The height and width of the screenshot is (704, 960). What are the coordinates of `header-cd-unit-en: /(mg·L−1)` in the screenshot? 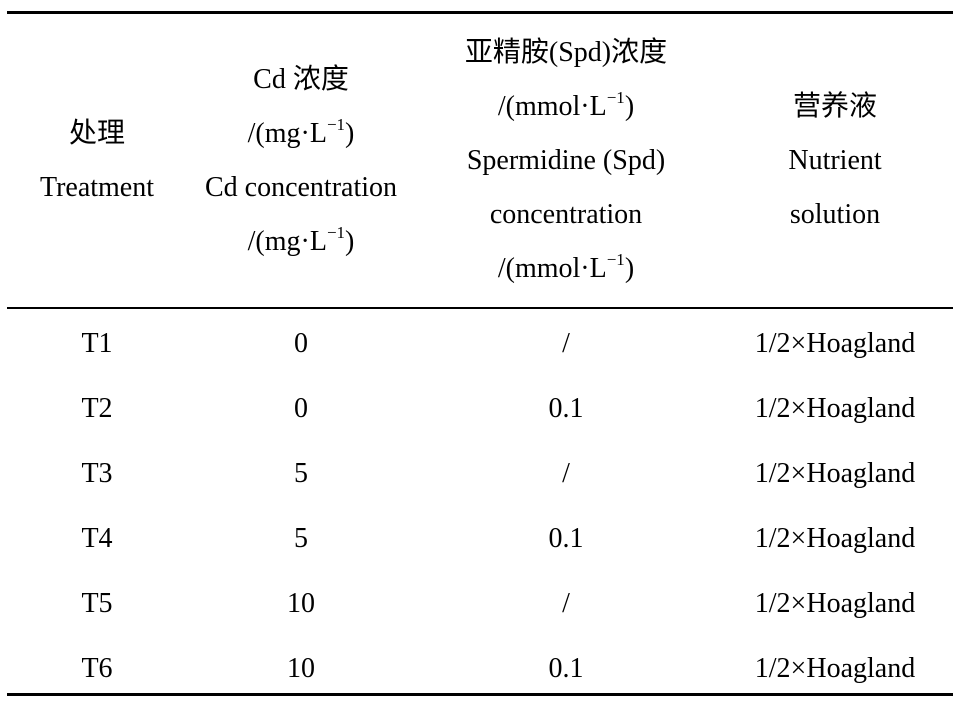 It's located at (301, 239).